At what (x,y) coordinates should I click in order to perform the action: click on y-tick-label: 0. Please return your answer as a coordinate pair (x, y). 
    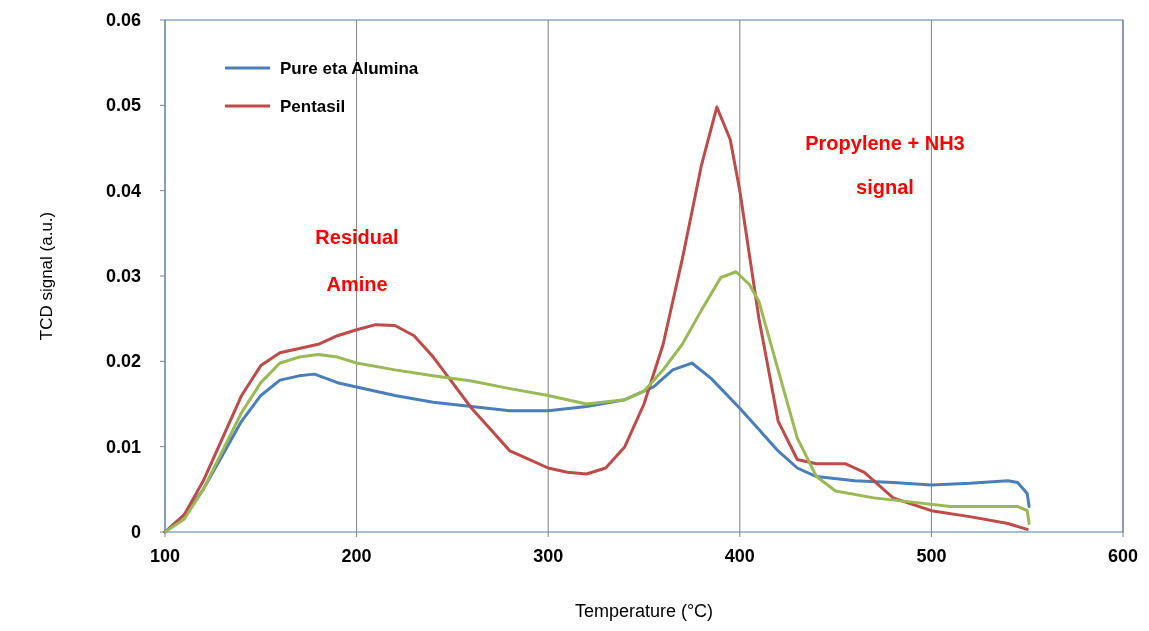
    Looking at the image, I should click on (135, 532).